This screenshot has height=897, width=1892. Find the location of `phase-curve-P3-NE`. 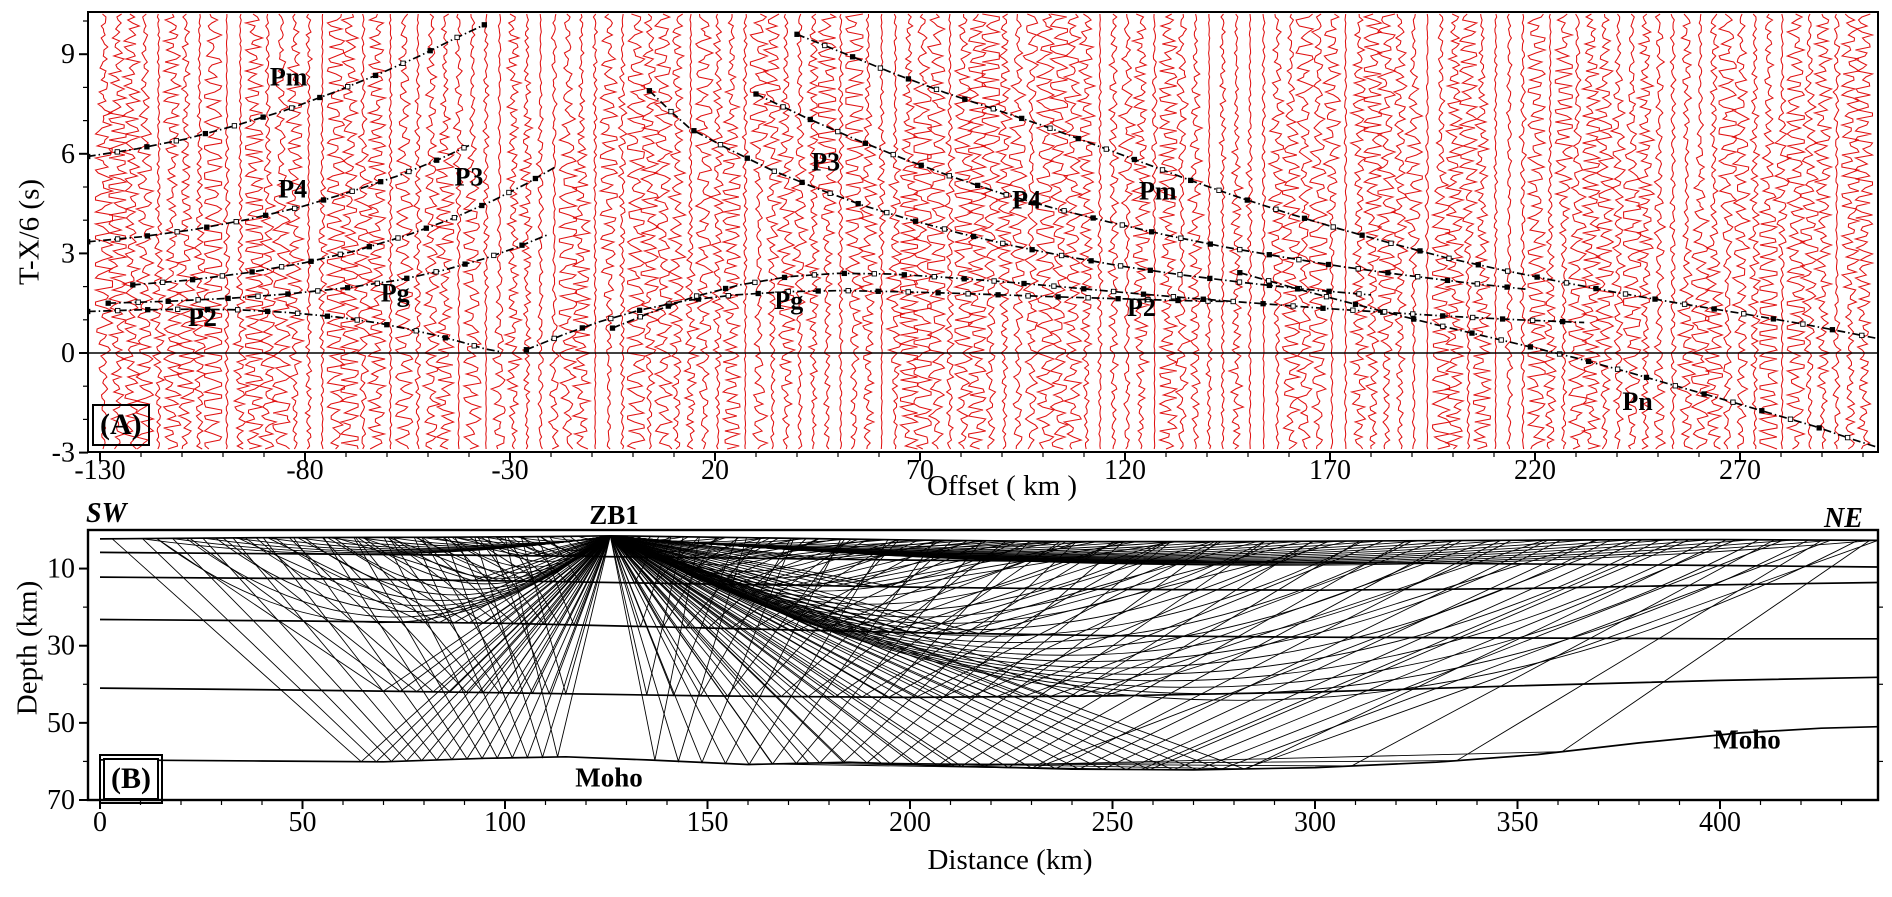

phase-curve-P3-NE is located at coordinates (1010, 193).